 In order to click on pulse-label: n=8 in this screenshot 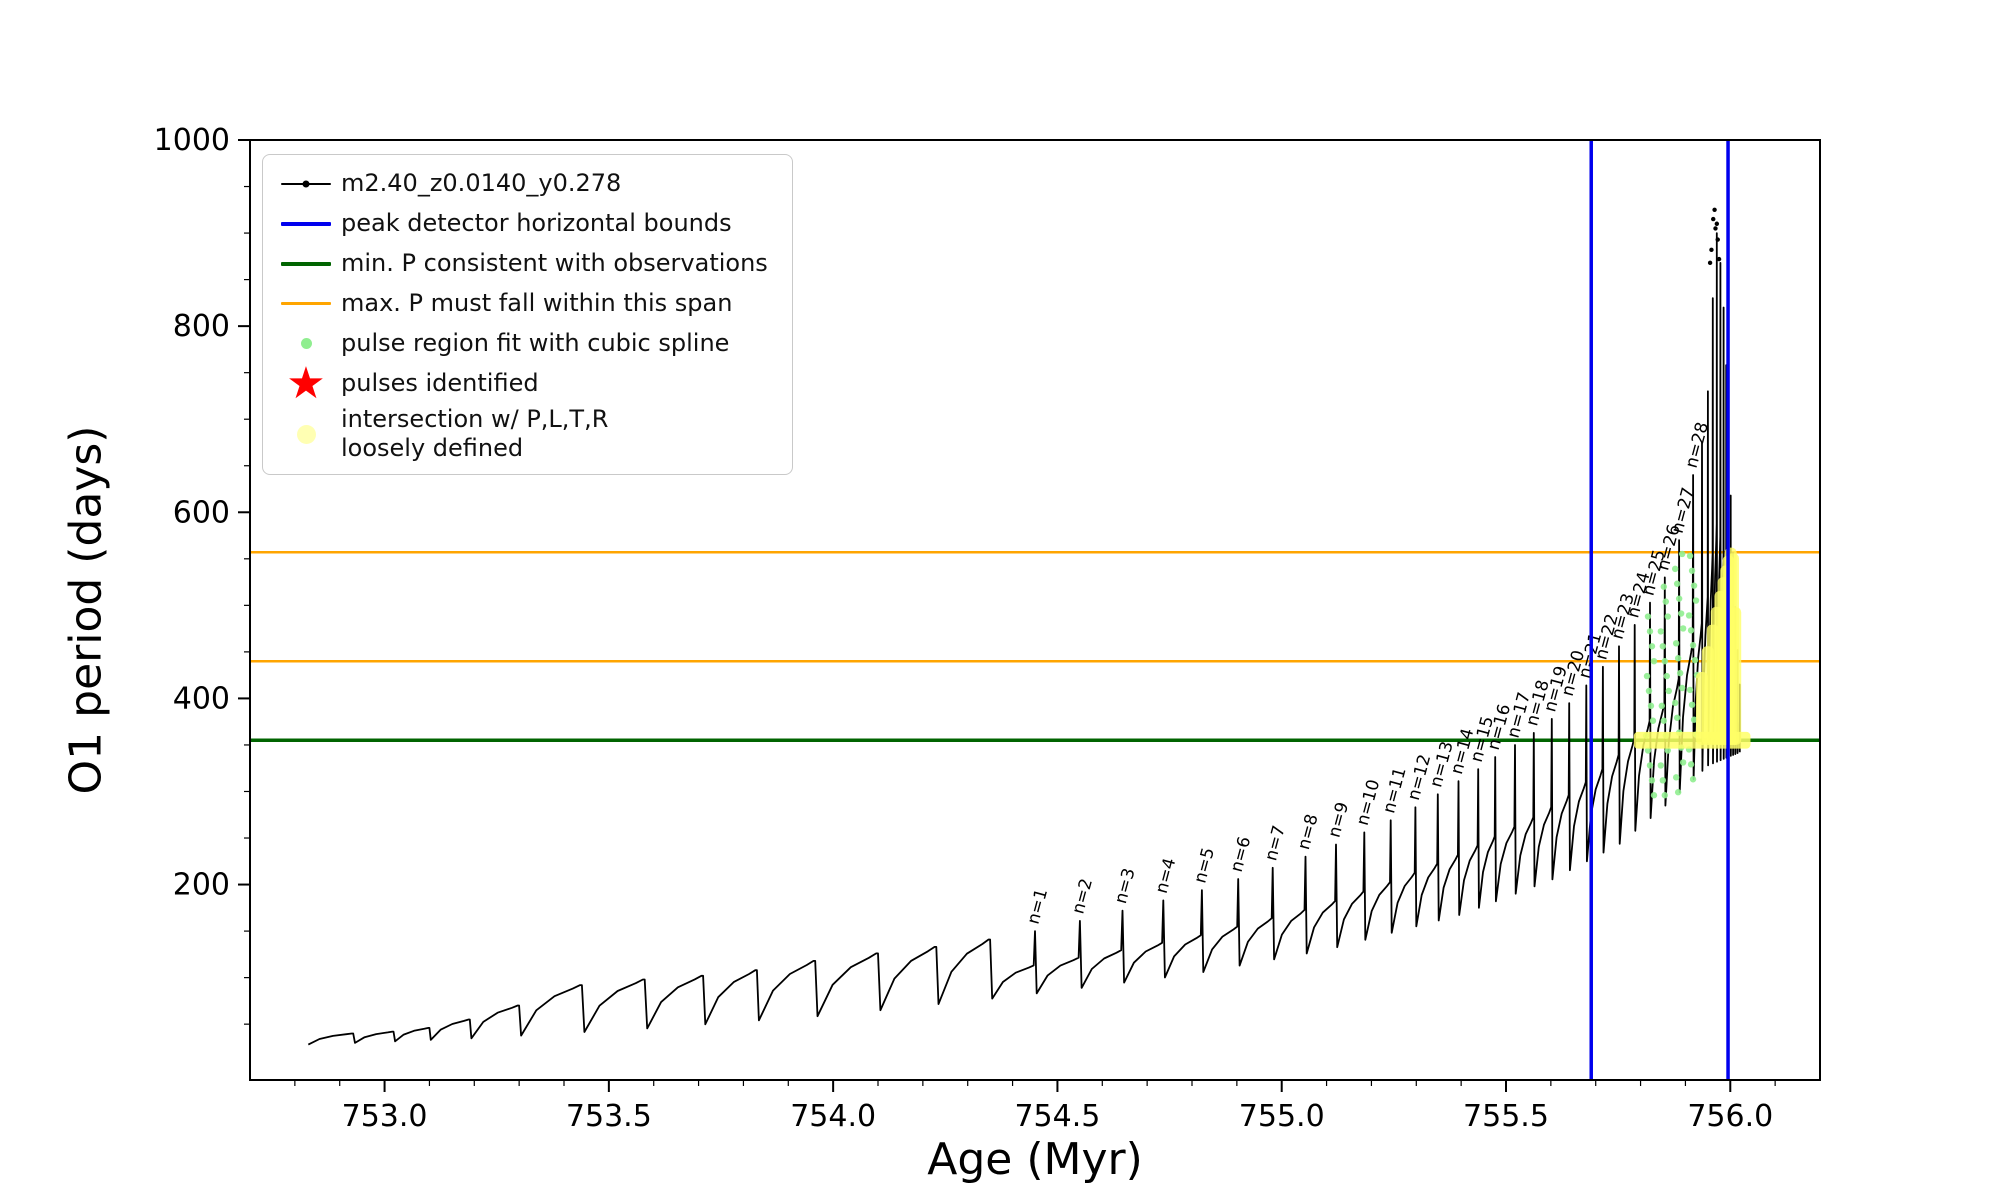, I will do `click(1308, 832)`.